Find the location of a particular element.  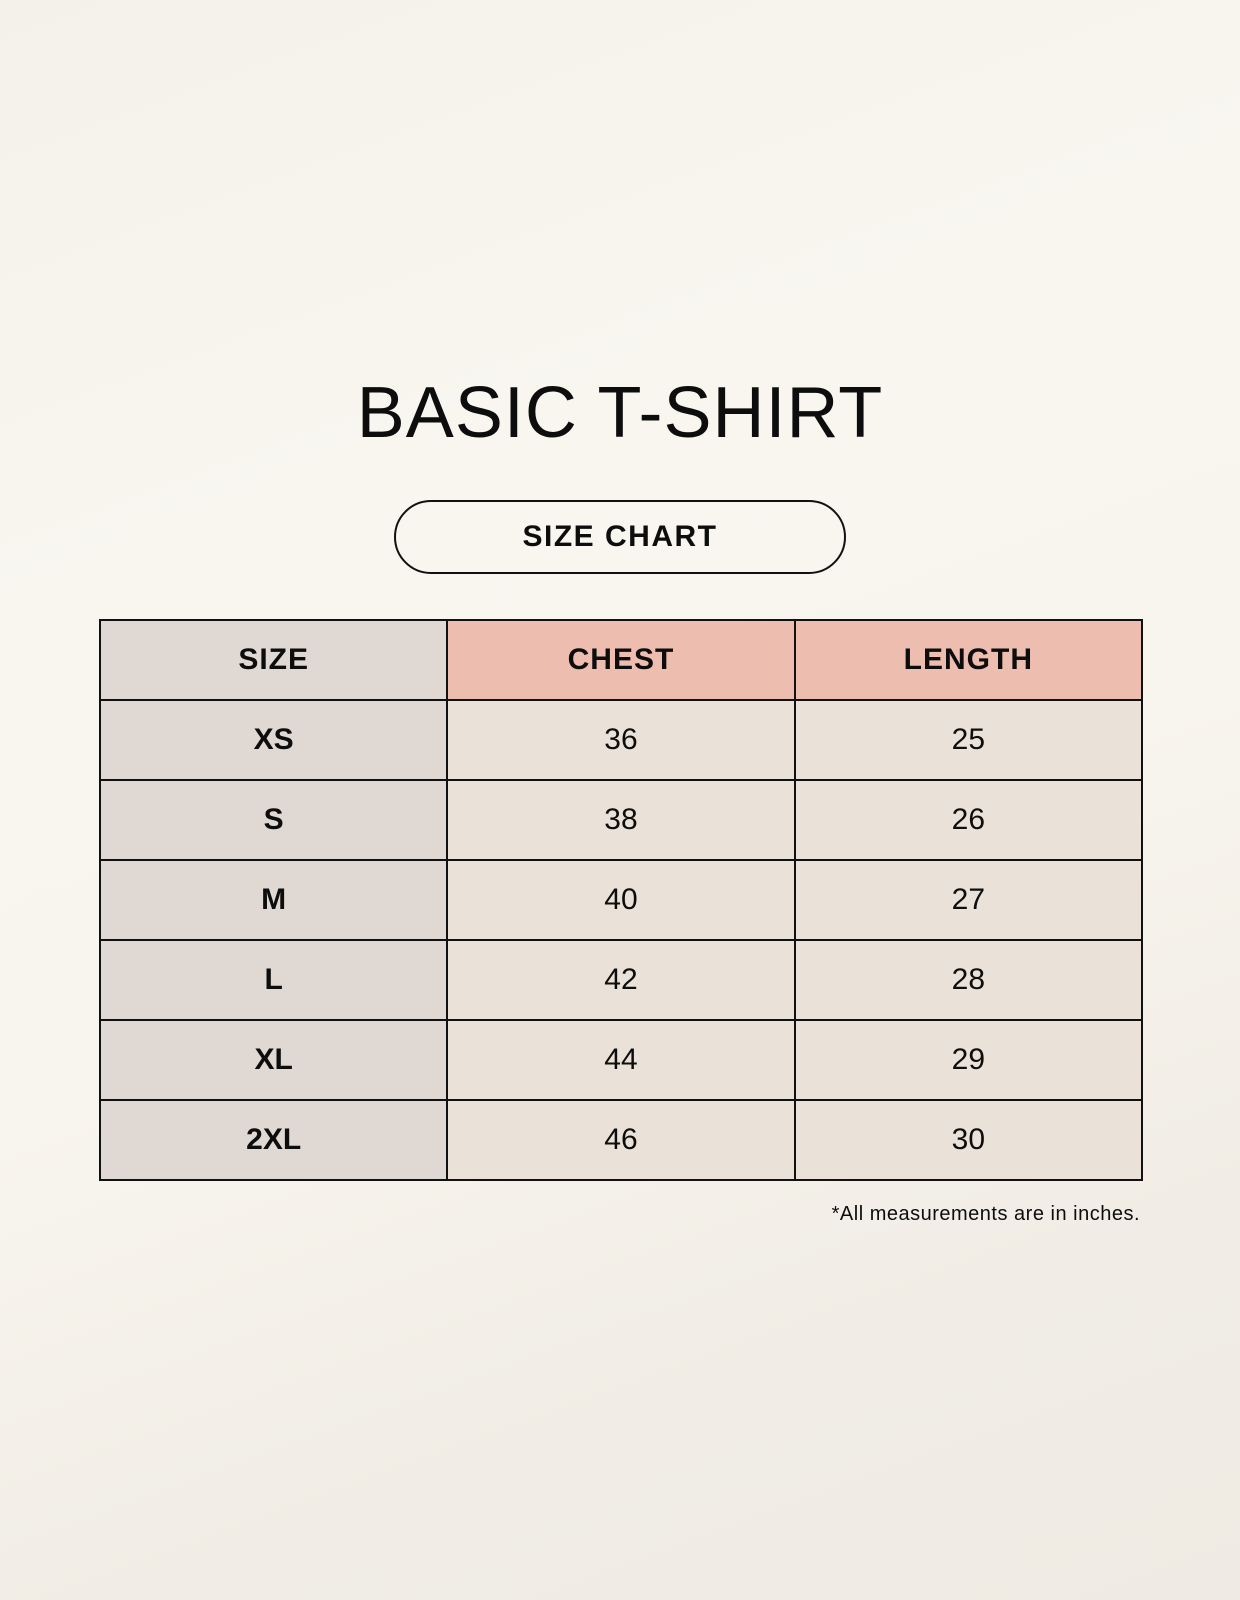

chest-cell: 40 is located at coordinates (621, 900).